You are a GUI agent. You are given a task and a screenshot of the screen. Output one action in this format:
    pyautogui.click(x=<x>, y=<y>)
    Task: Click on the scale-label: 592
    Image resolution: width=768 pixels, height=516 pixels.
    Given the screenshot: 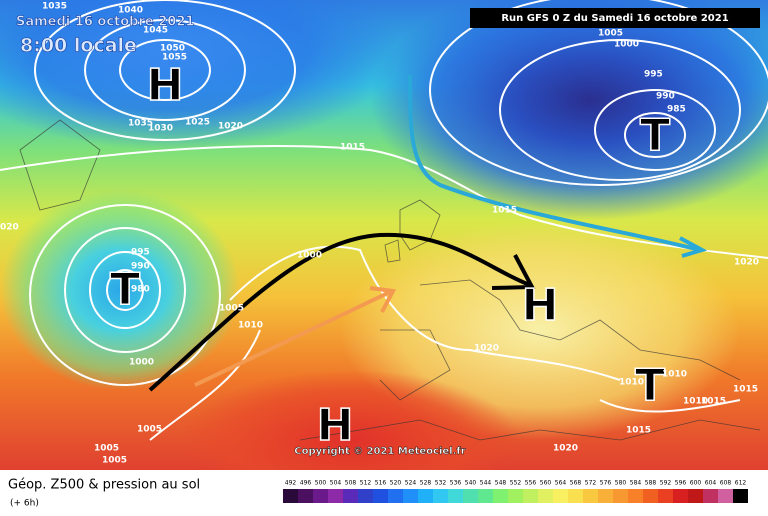 What is the action you would take?
    pyautogui.click(x=666, y=483)
    